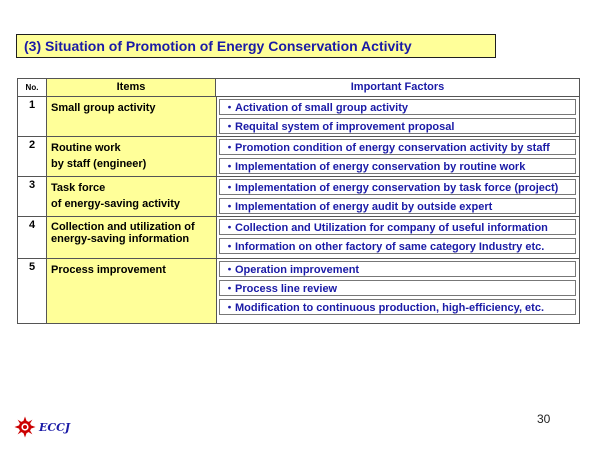  Describe the element at coordinates (32, 185) in the screenshot. I see `row-number: 3` at that location.